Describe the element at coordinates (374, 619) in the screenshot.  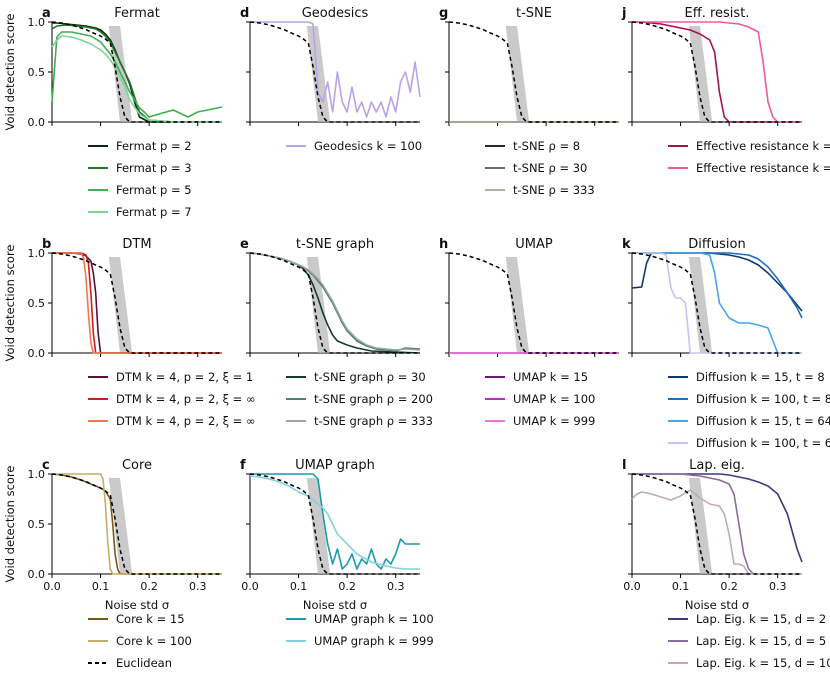
I see `legend-label: UMAP graph k = 100` at that location.